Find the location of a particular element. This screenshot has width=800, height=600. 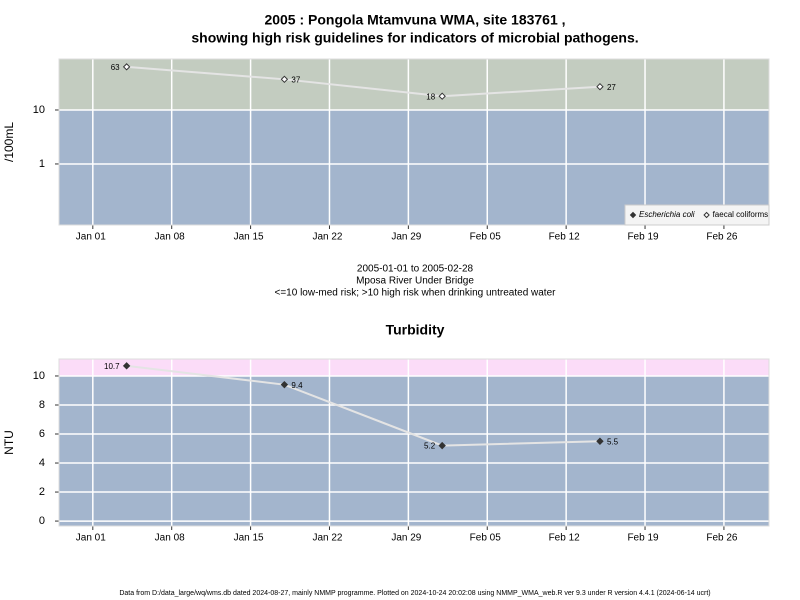

data-label: 27 is located at coordinates (611, 87).